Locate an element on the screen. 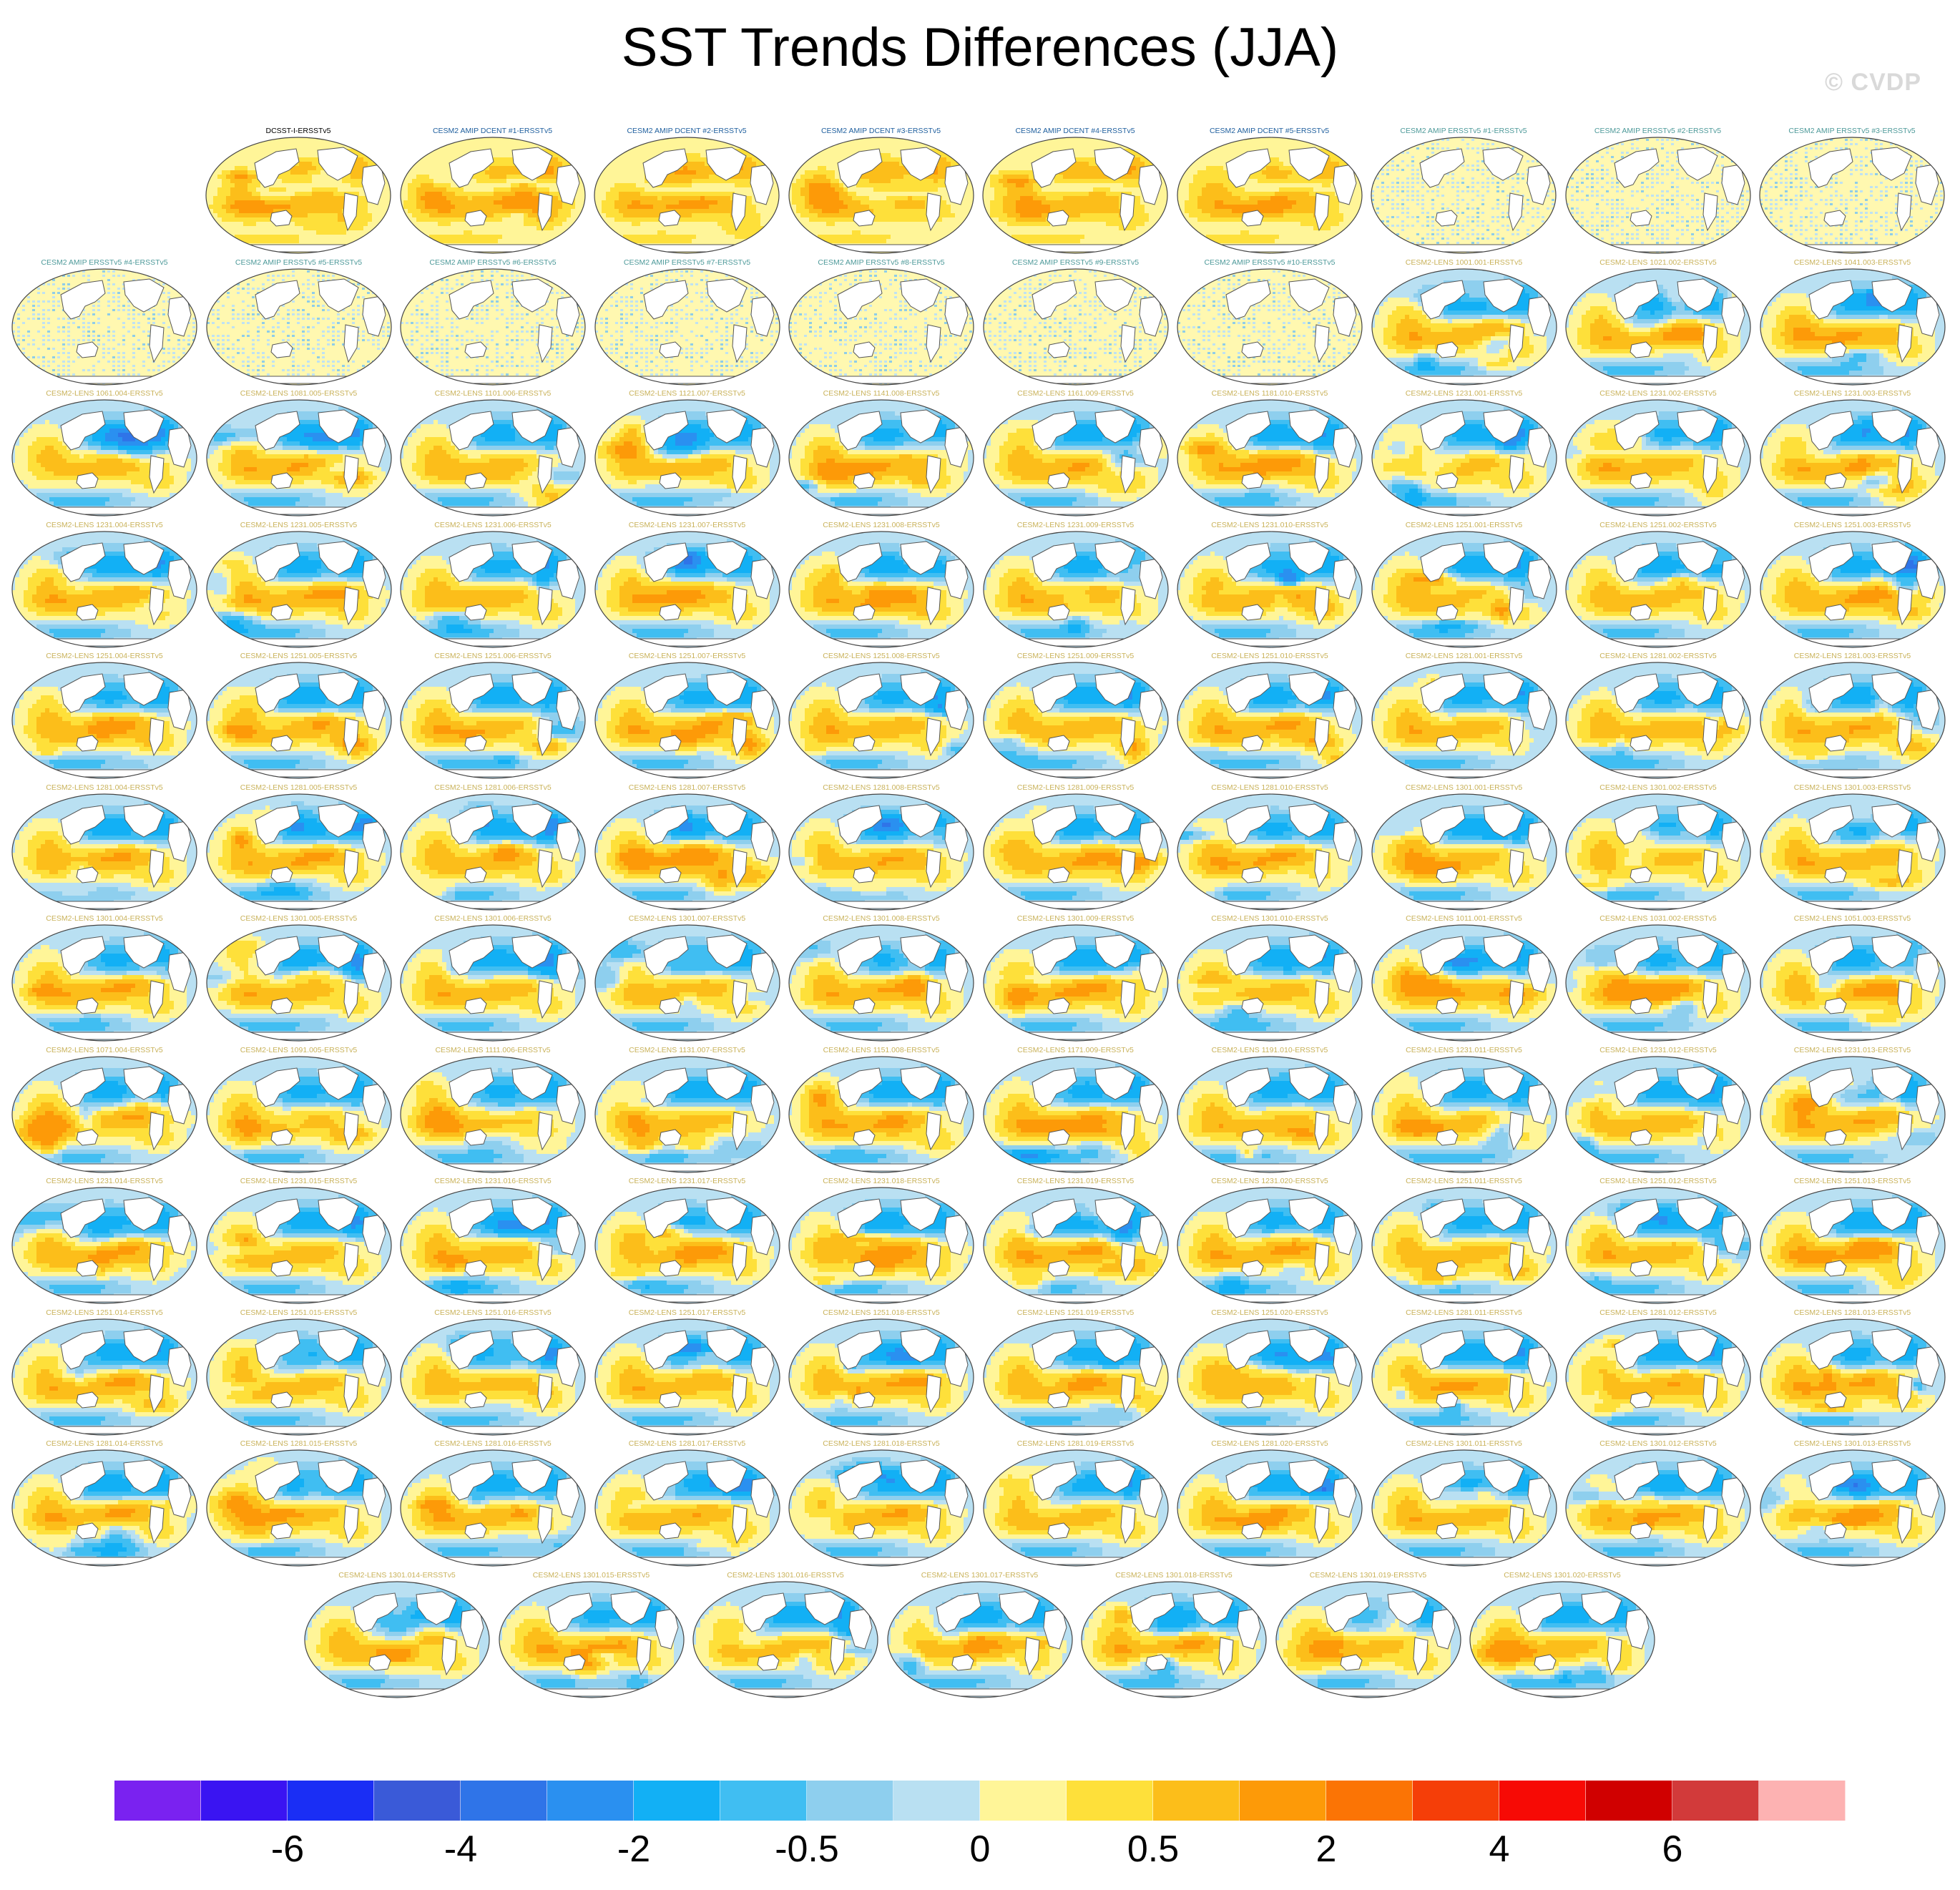 The height and width of the screenshot is (1890, 1960). panel-title: CESM2-LENS 1251.017-ERSSTv5 is located at coordinates (687, 1313).